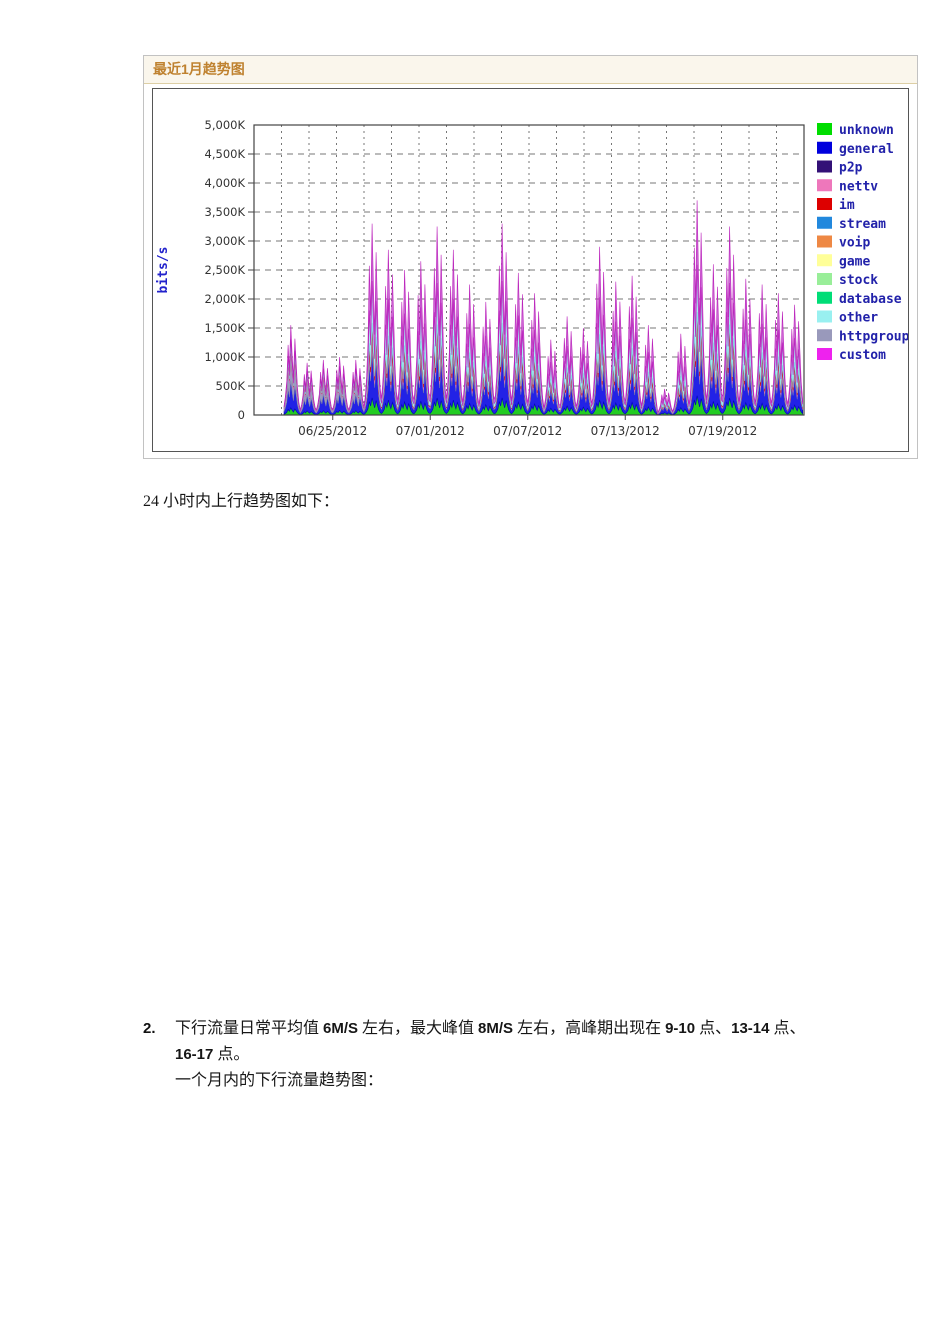 The image size is (950, 1344). Describe the element at coordinates (530, 70) in the screenshot. I see `panel-title: 最近1月趋势图` at that location.